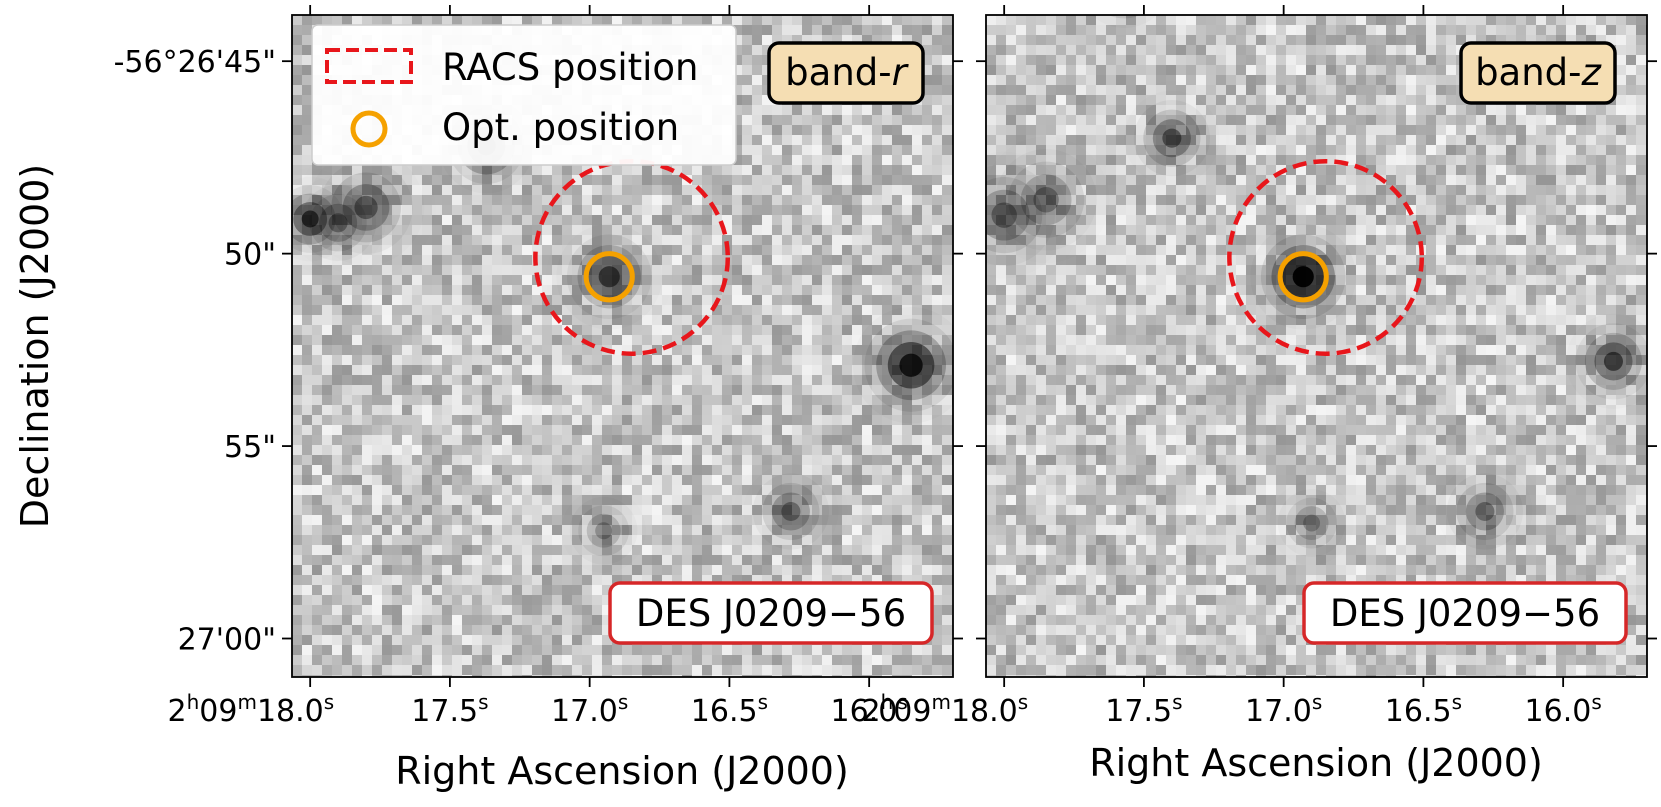 This screenshot has height=807, width=1661. What do you see at coordinates (570, 67) in the screenshot?
I see `legend-racs-label: RACS position` at bounding box center [570, 67].